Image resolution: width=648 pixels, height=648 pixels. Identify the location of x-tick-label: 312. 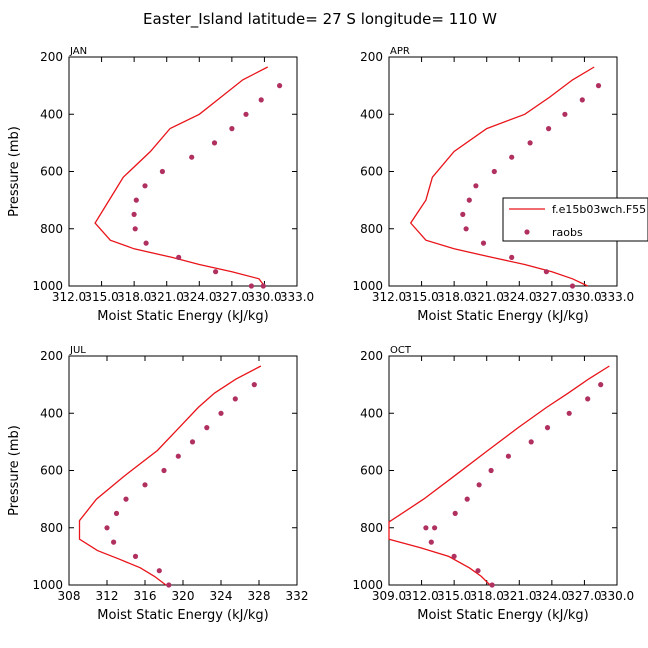
(107, 596).